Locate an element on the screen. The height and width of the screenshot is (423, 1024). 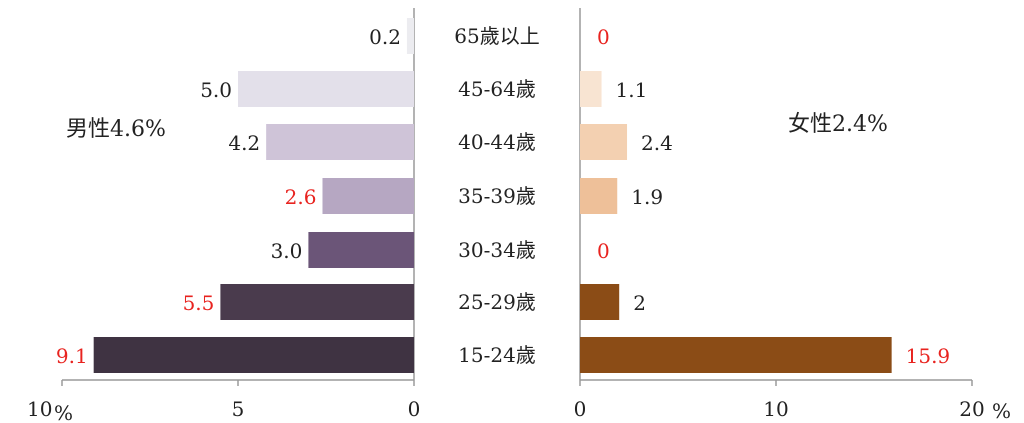
male-data-label: 3.0 is located at coordinates (287, 251).